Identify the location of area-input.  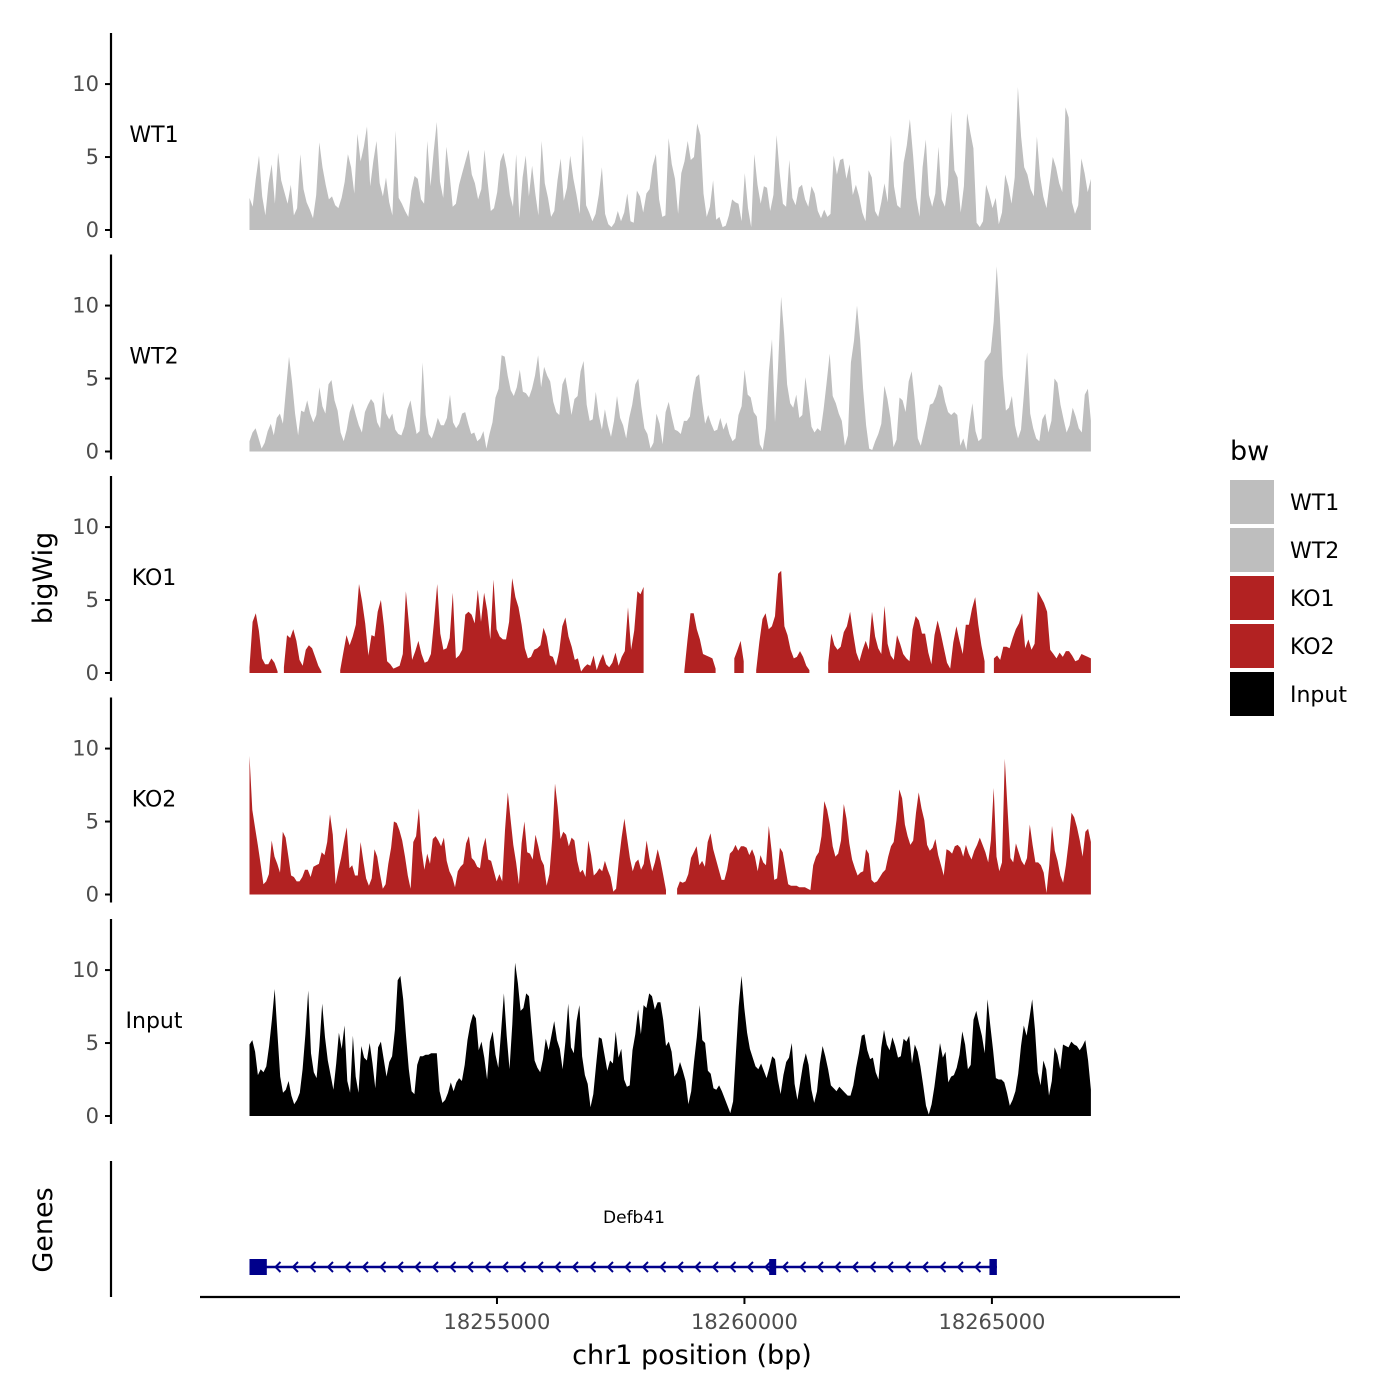
(670, 1039).